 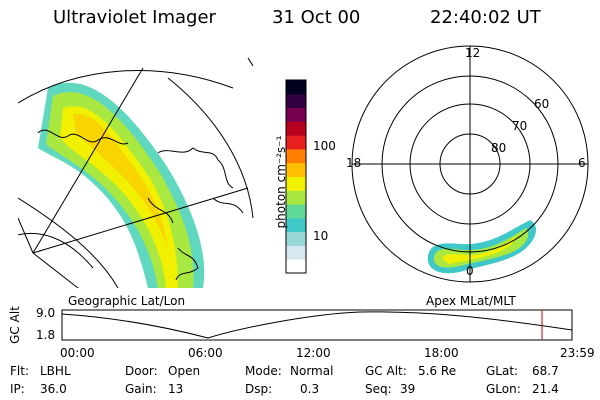 I want to click on door-label: Door:, so click(x=141, y=371).